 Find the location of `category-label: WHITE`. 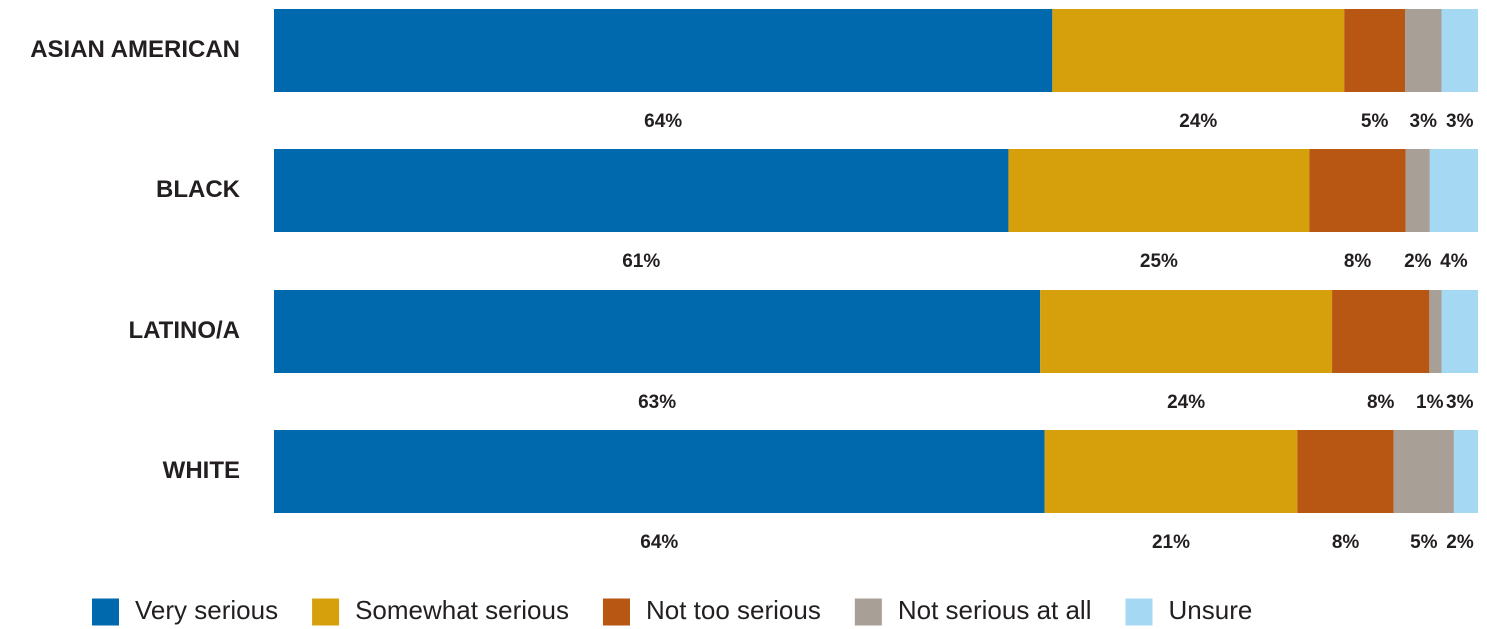

category-label: WHITE is located at coordinates (201, 470).